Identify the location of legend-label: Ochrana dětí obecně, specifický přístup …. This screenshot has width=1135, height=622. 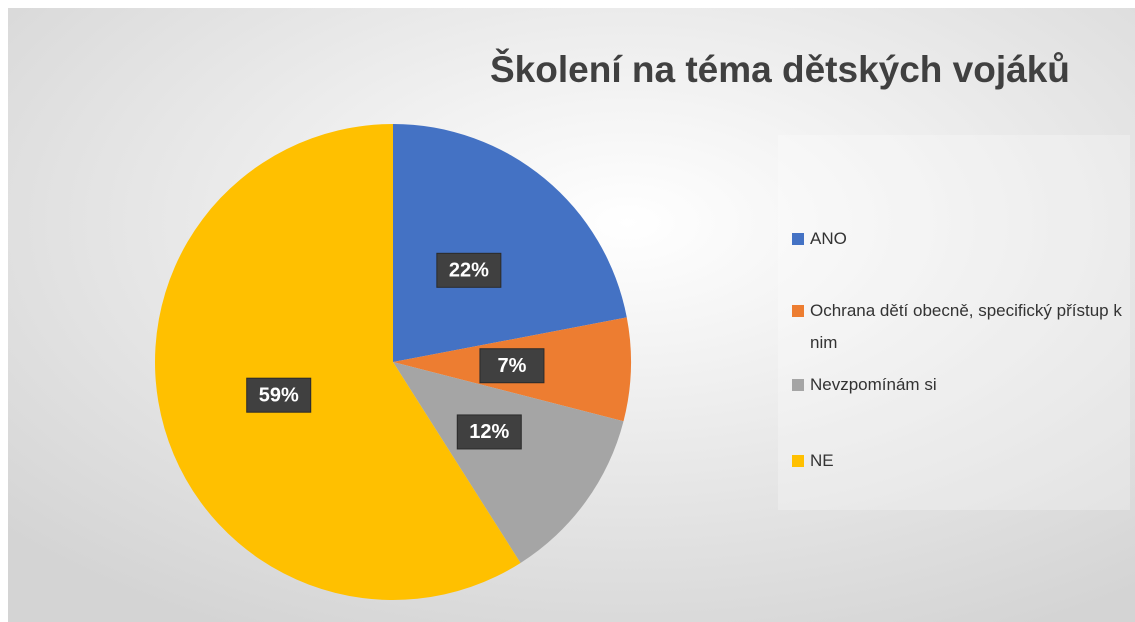
(966, 326).